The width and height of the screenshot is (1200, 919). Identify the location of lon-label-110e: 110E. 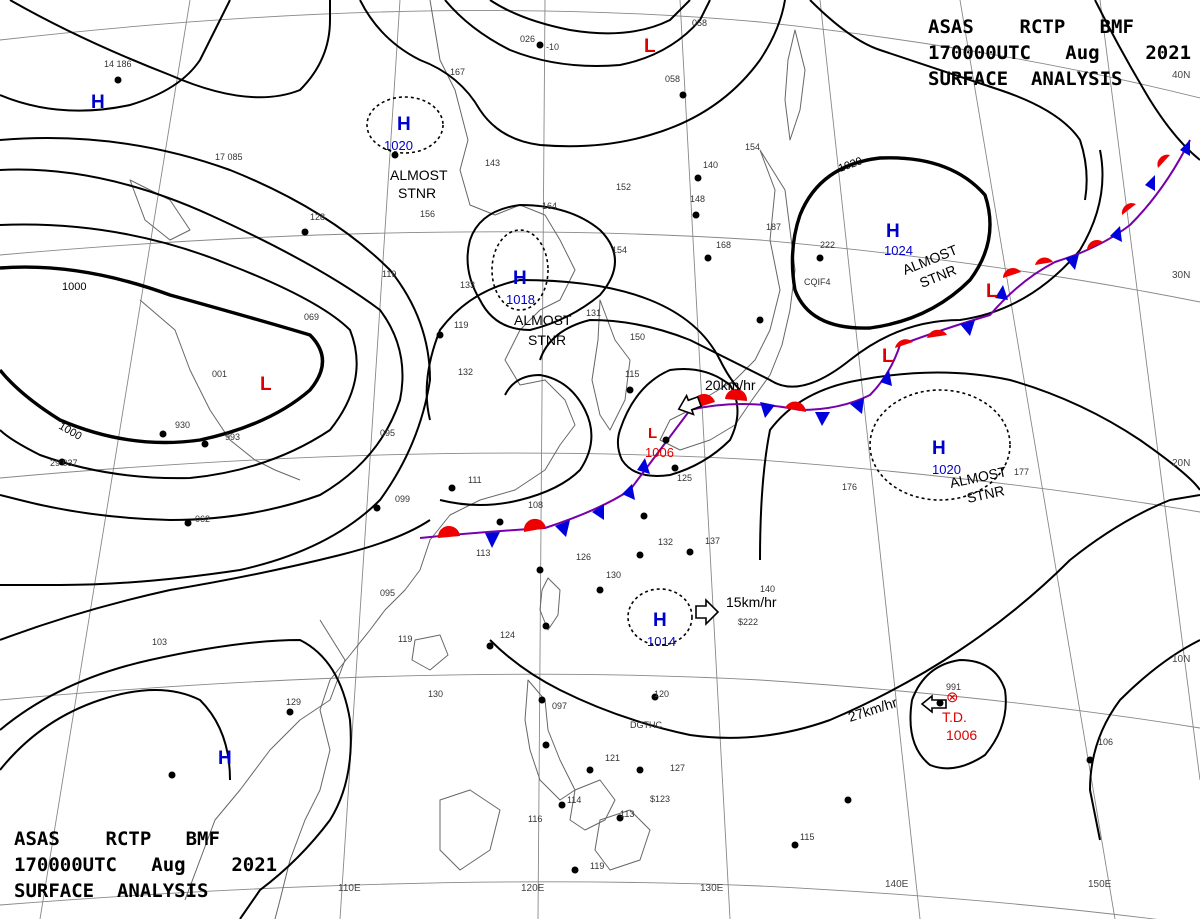
(349, 888).